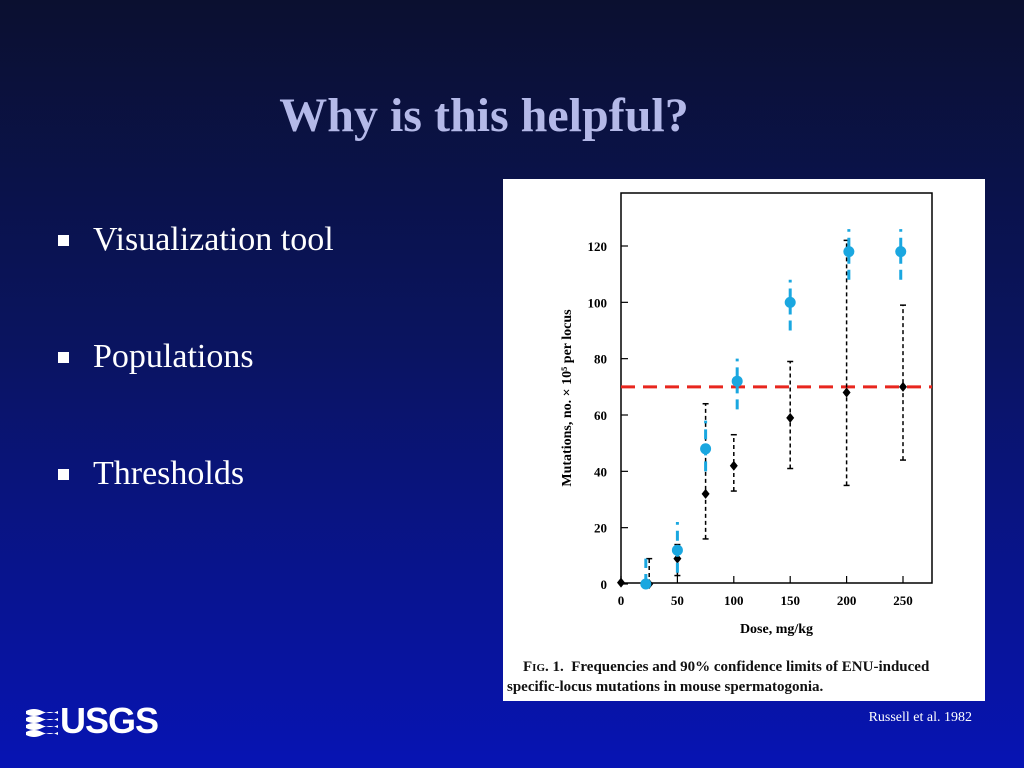  I want to click on y-tick-label: 40, so click(600, 471).